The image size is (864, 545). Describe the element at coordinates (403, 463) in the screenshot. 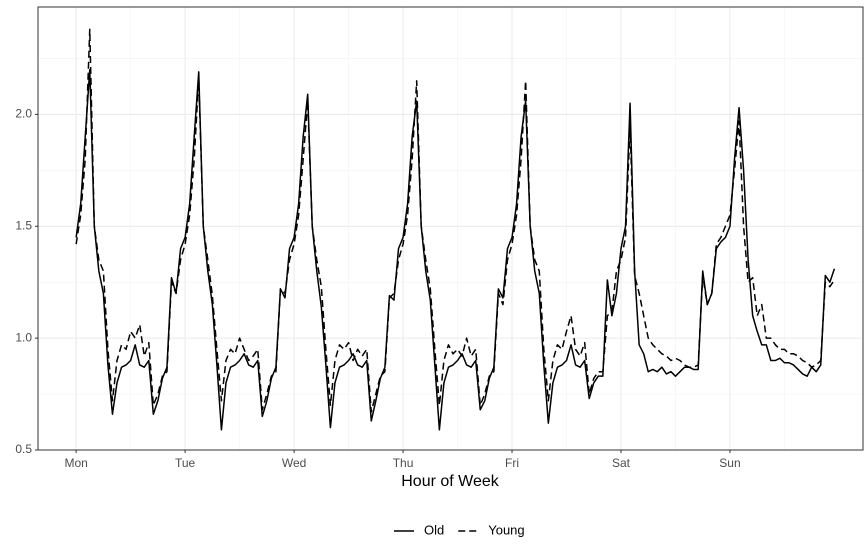

I see `x-tick-label: Thu` at that location.